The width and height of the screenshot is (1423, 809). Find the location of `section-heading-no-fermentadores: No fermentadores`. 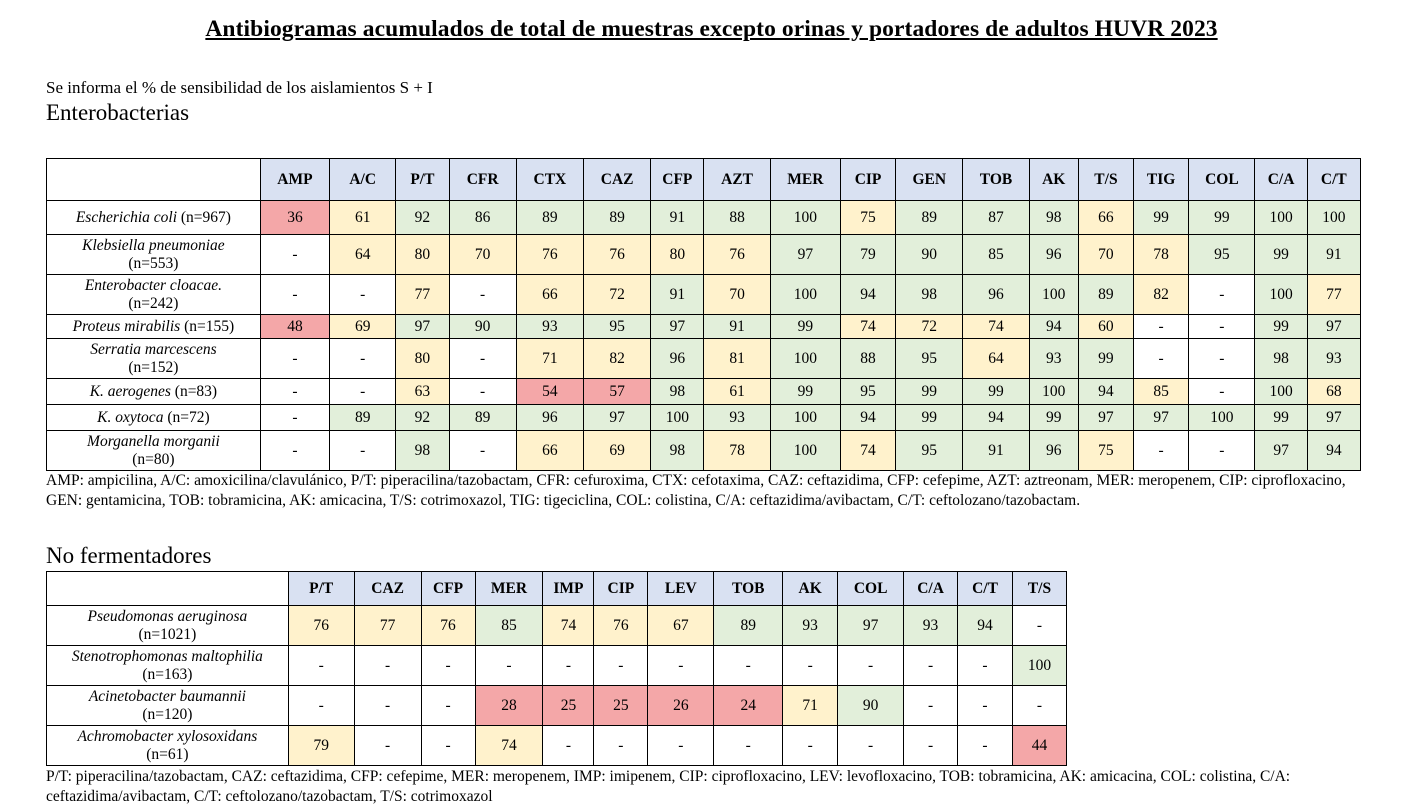

section-heading-no-fermentadores: No fermentadores is located at coordinates (129, 555).